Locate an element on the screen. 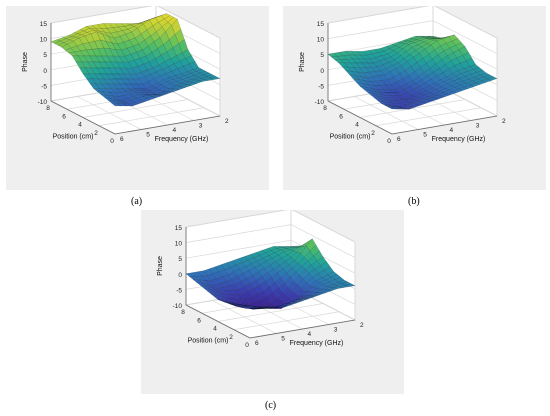 The height and width of the screenshot is (416, 550). caption-a: (a) is located at coordinates (137, 201).